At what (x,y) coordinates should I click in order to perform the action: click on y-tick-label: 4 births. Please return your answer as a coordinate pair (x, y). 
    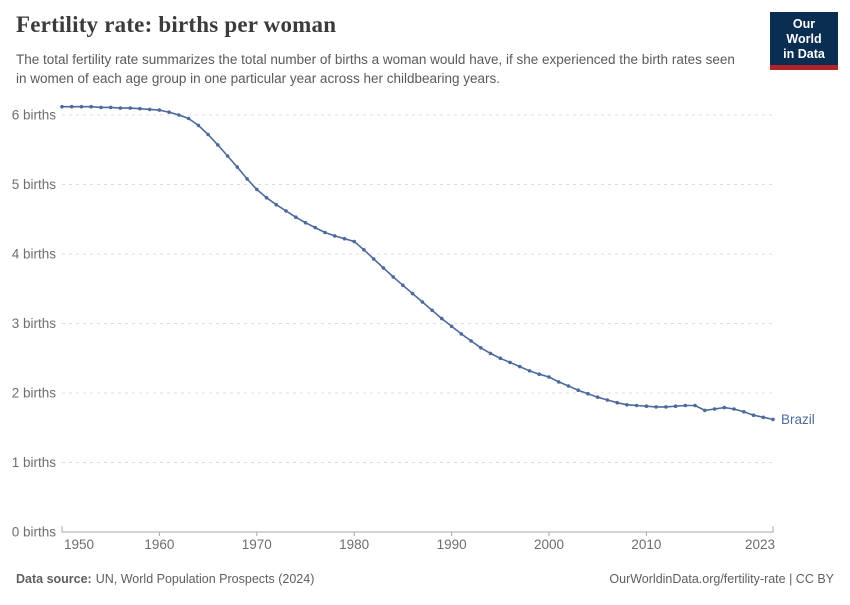
    Looking at the image, I should click on (34, 254).